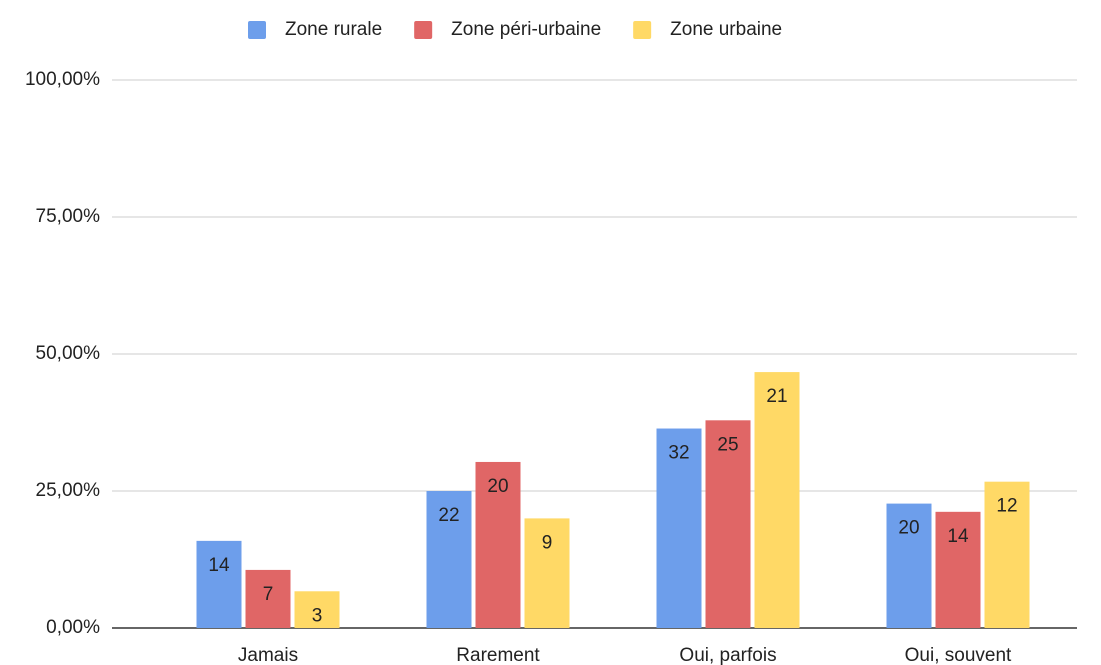  I want to click on x-tick-label: Rarement, so click(498, 655).